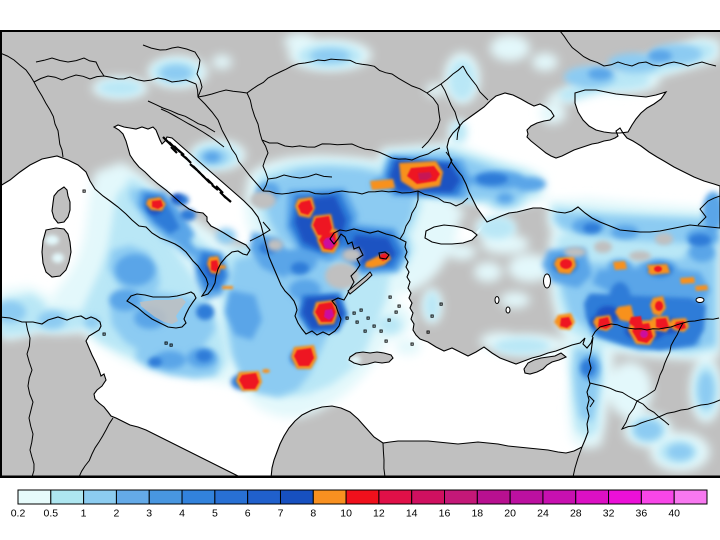 This screenshot has width=720, height=540. I want to click on svg-text: 6, so click(248, 514).